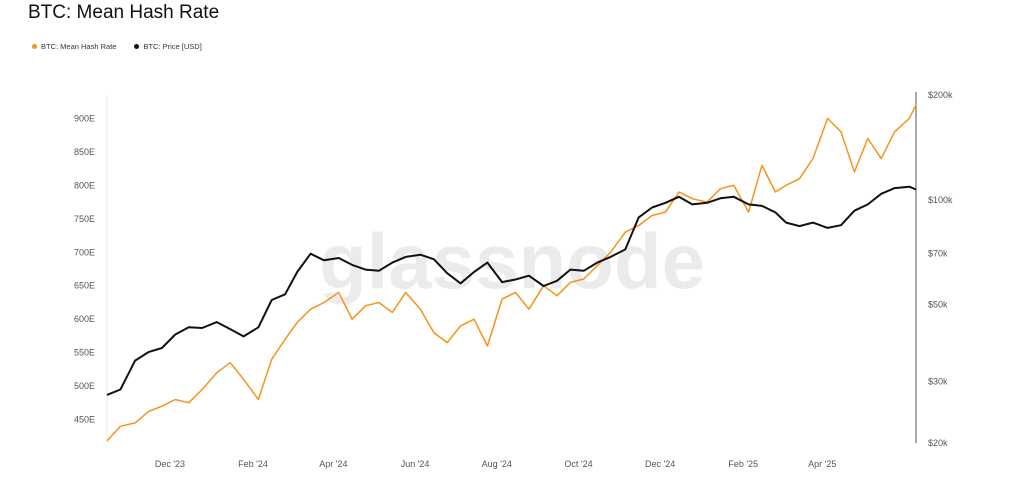 The width and height of the screenshot is (1024, 483). What do you see at coordinates (578, 464) in the screenshot?
I see `x-tick-label: Oct '24` at bounding box center [578, 464].